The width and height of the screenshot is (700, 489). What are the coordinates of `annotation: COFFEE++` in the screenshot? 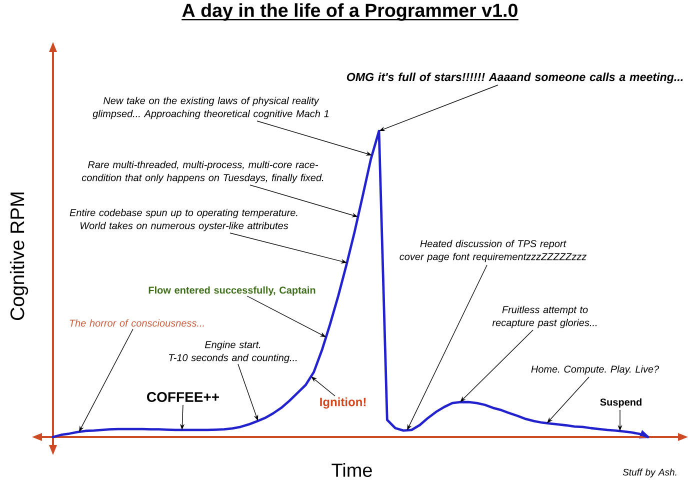 It's located at (183, 397).